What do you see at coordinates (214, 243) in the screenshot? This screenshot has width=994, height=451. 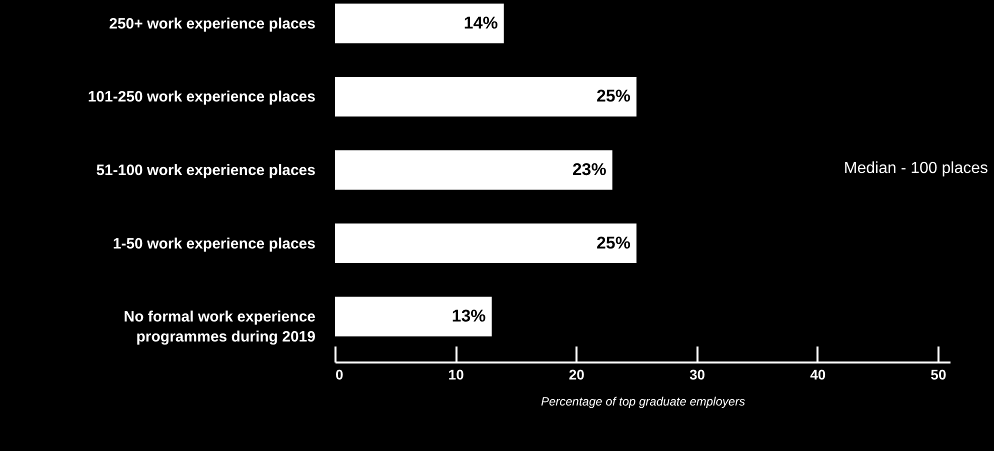 I see `y-tick-label: 1-50 work experience places` at bounding box center [214, 243].